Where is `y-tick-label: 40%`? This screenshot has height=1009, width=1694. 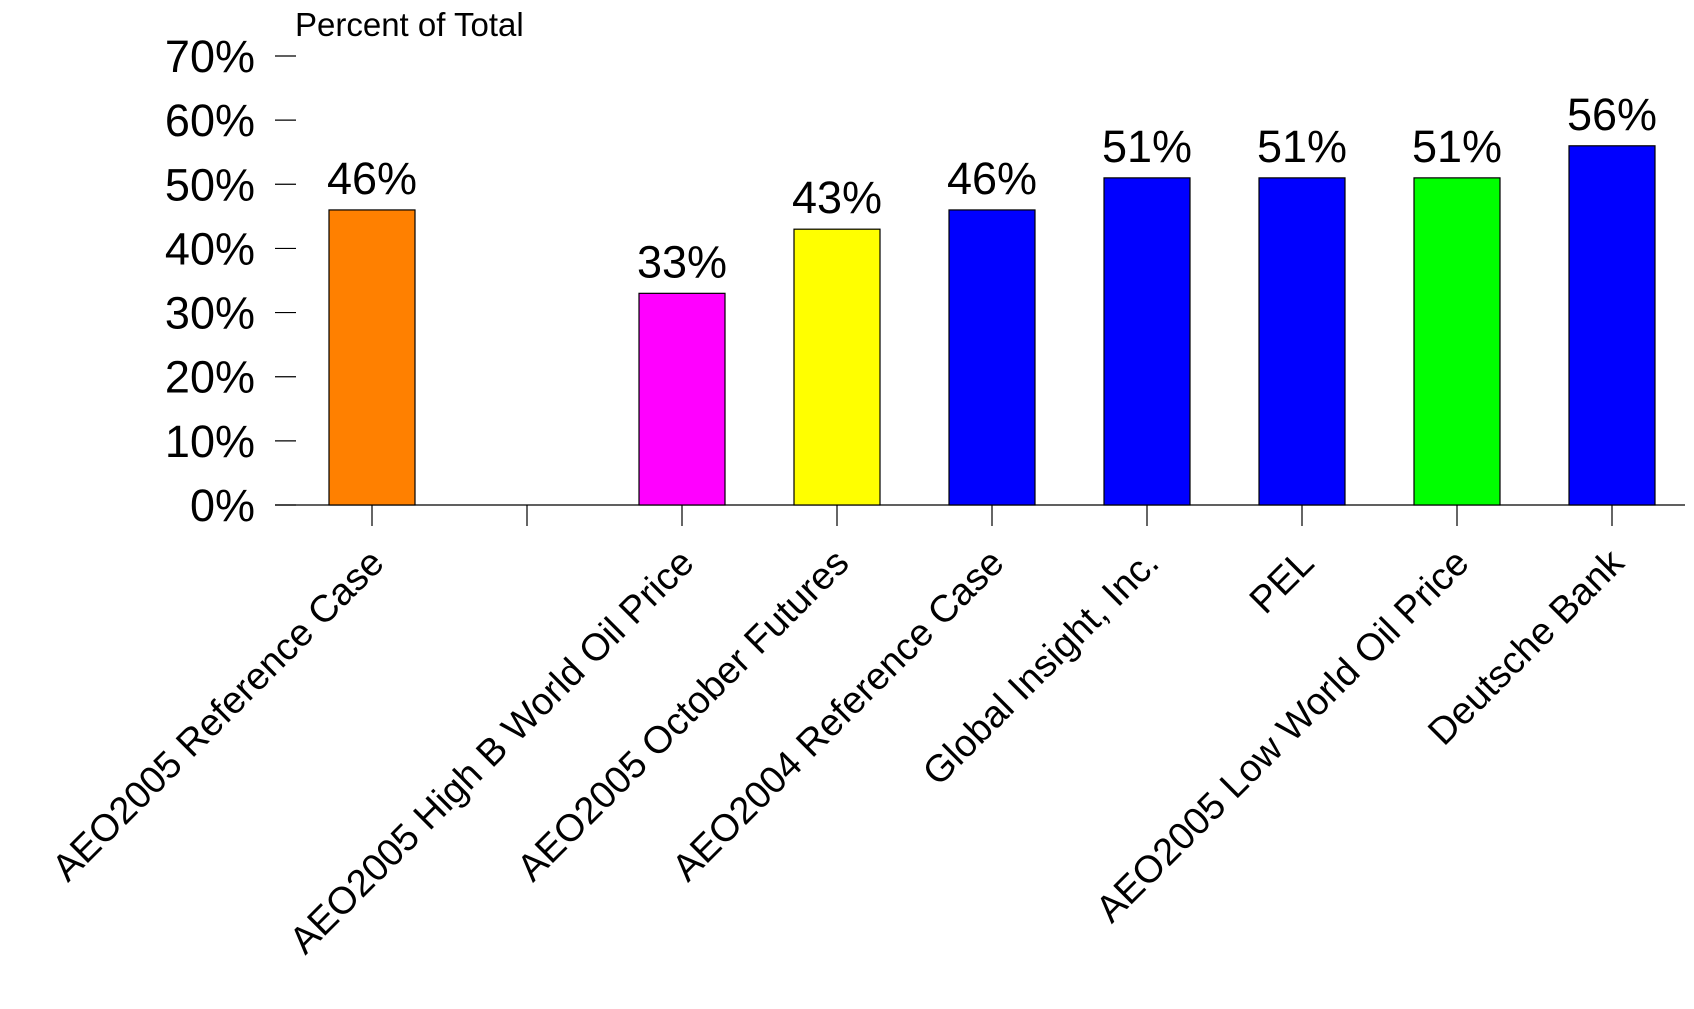 y-tick-label: 40% is located at coordinates (210, 248).